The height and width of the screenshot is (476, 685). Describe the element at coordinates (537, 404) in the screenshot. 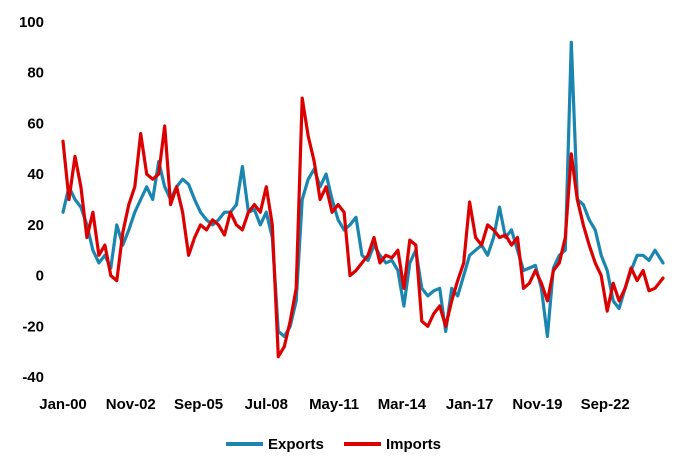

I see `x-tick-label: Nov-19` at that location.